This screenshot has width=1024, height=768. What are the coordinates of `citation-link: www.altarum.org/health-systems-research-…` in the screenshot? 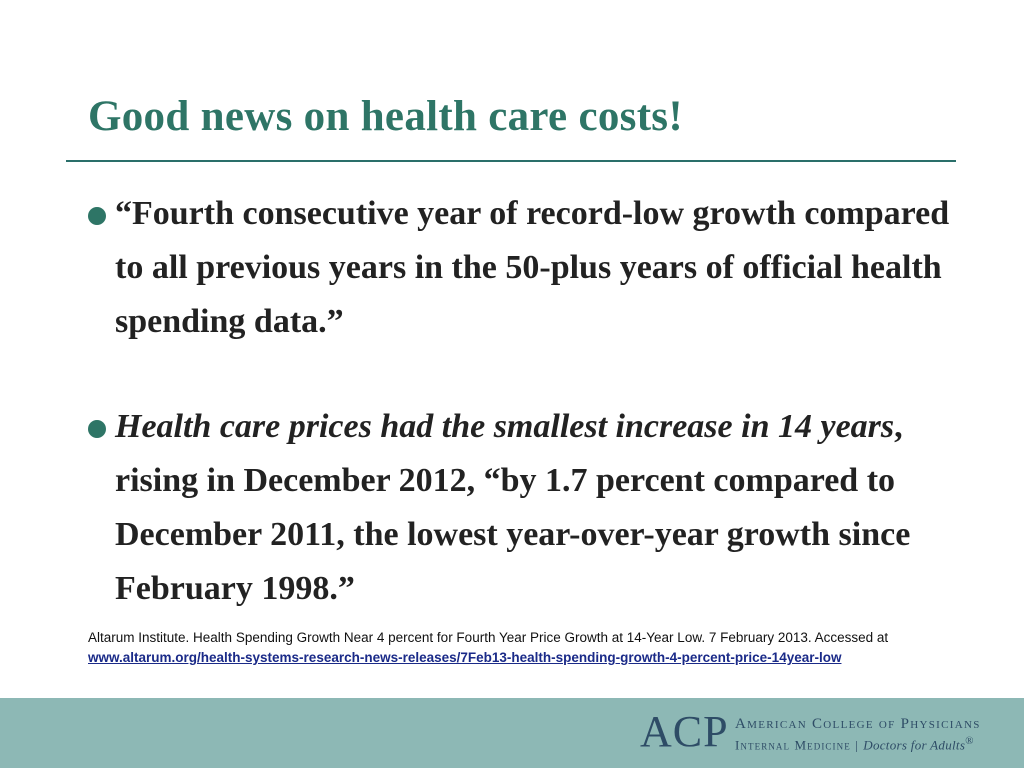 It's located at (465, 657).